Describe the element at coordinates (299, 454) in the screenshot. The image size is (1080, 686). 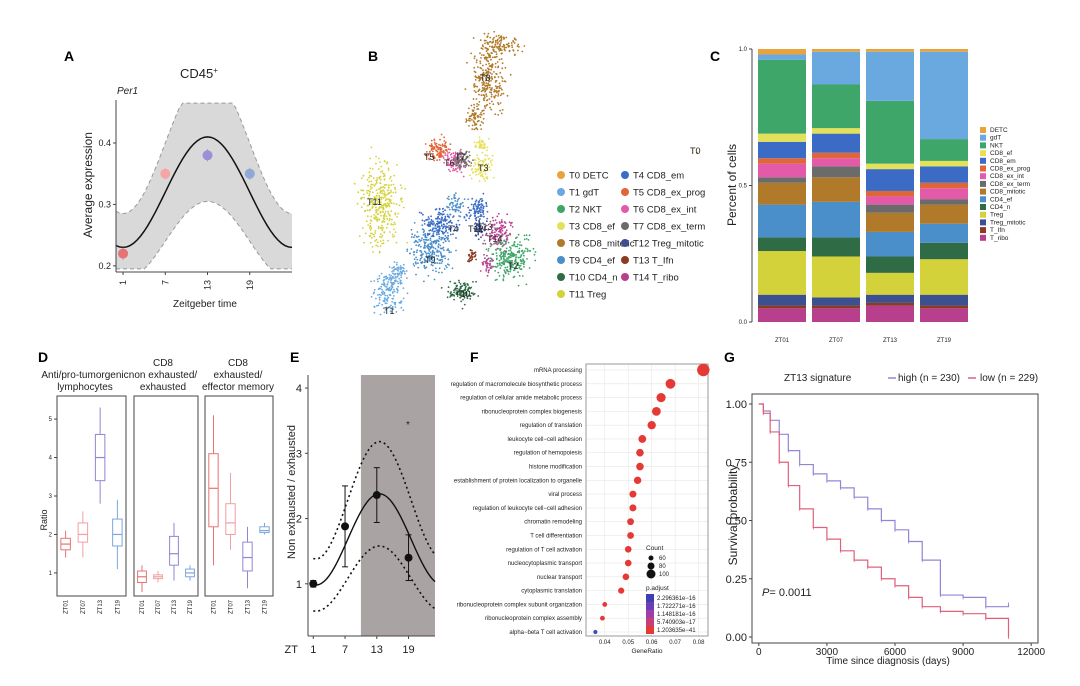
I see `y-tick-label: 3` at that location.